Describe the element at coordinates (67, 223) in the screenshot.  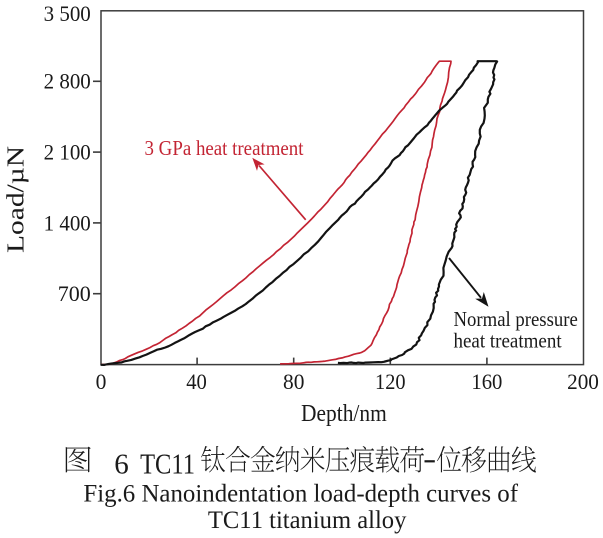
I see `svg-text: 1 400` at that location.